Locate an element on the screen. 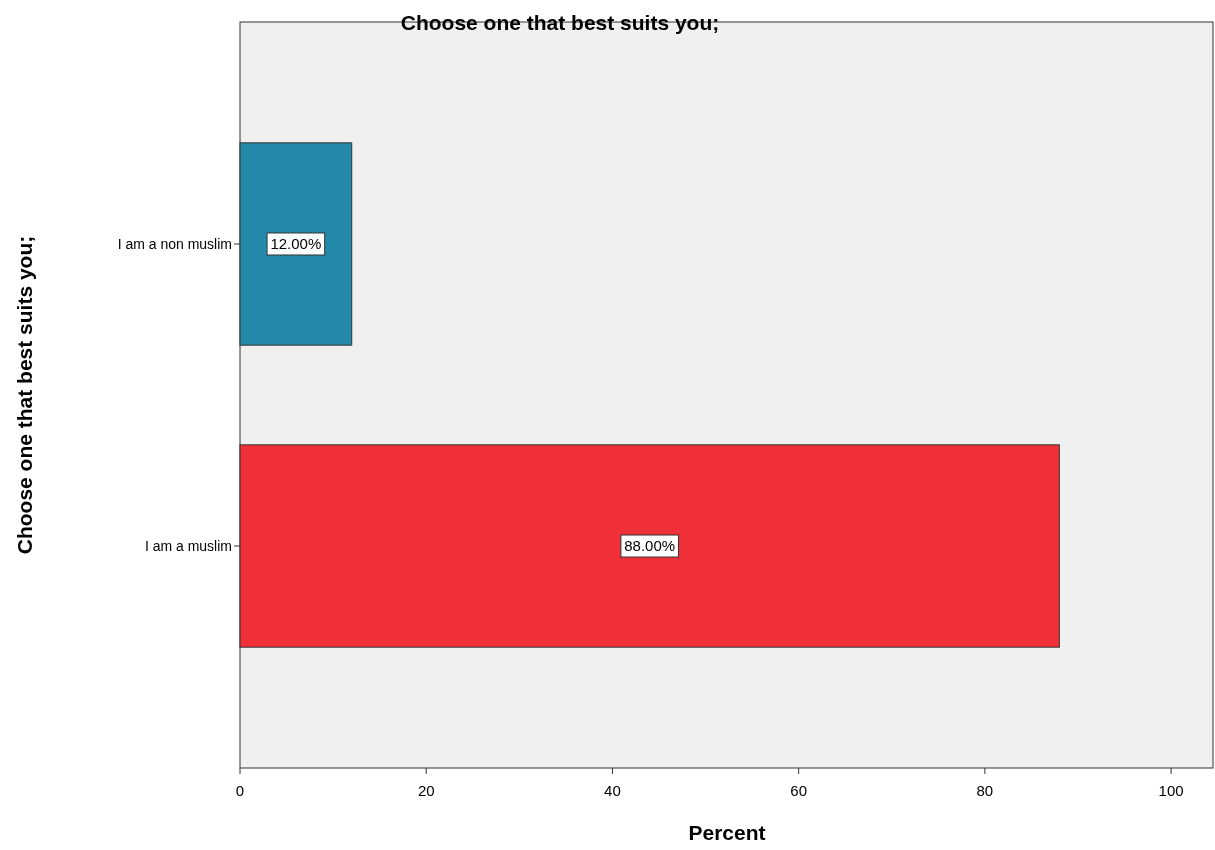 This screenshot has height=850, width=1215. y-tick-label: I am a non muslim is located at coordinates (174, 243).